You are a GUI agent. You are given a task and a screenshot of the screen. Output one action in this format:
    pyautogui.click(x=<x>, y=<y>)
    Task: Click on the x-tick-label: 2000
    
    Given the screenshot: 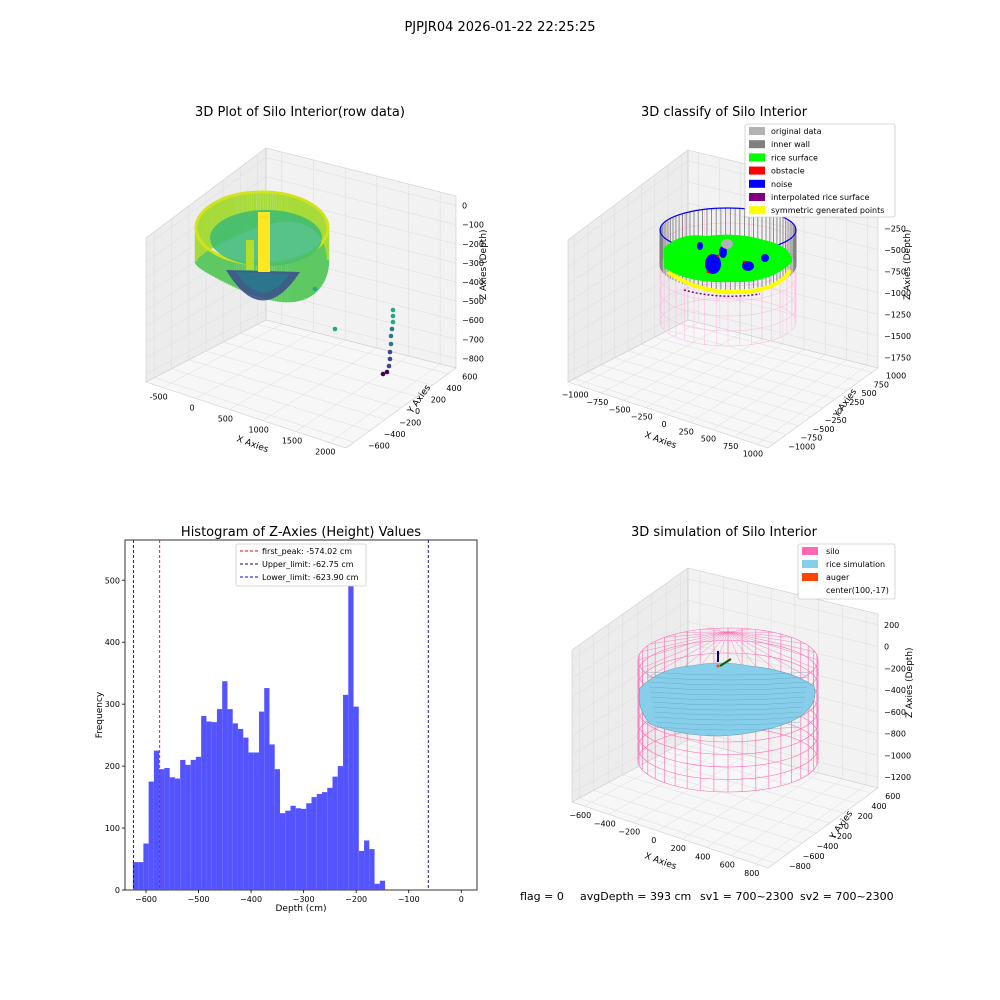 What is the action you would take?
    pyautogui.click(x=325, y=452)
    